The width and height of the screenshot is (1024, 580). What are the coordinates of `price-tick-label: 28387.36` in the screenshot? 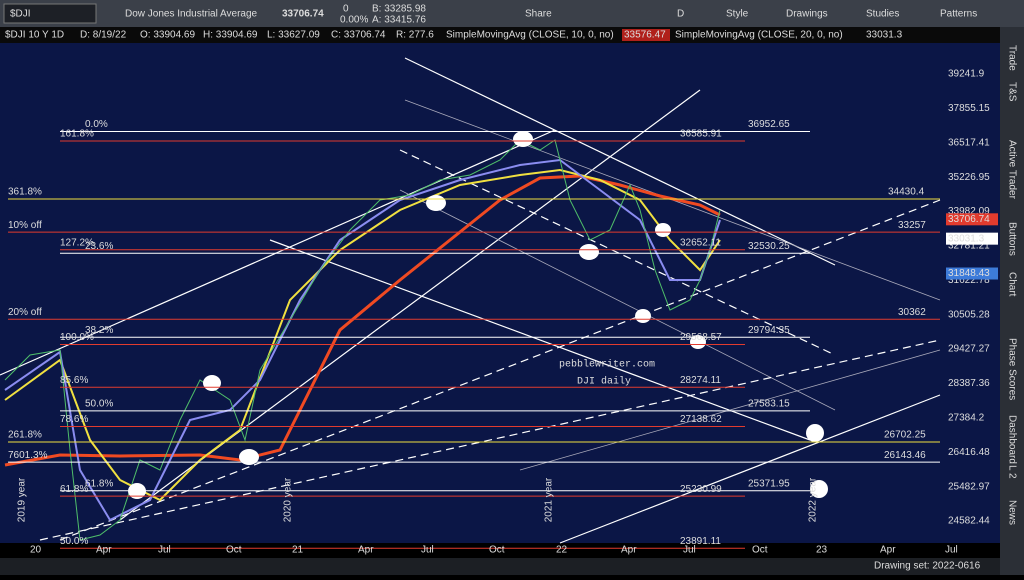 It's located at (969, 383).